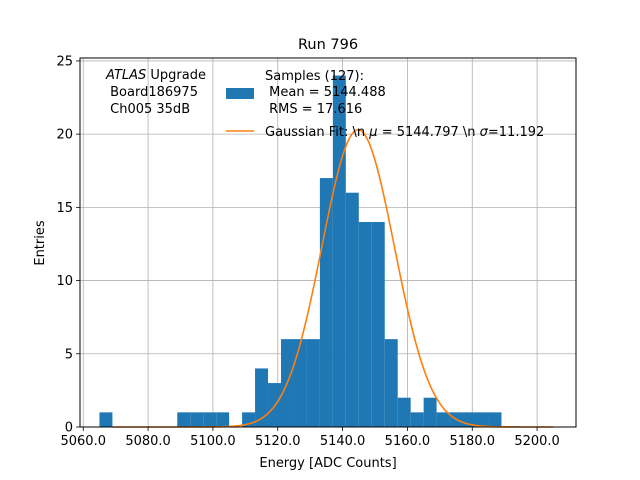 This screenshot has height=480, width=640. I want to click on chart-title: Run 796, so click(328, 45).